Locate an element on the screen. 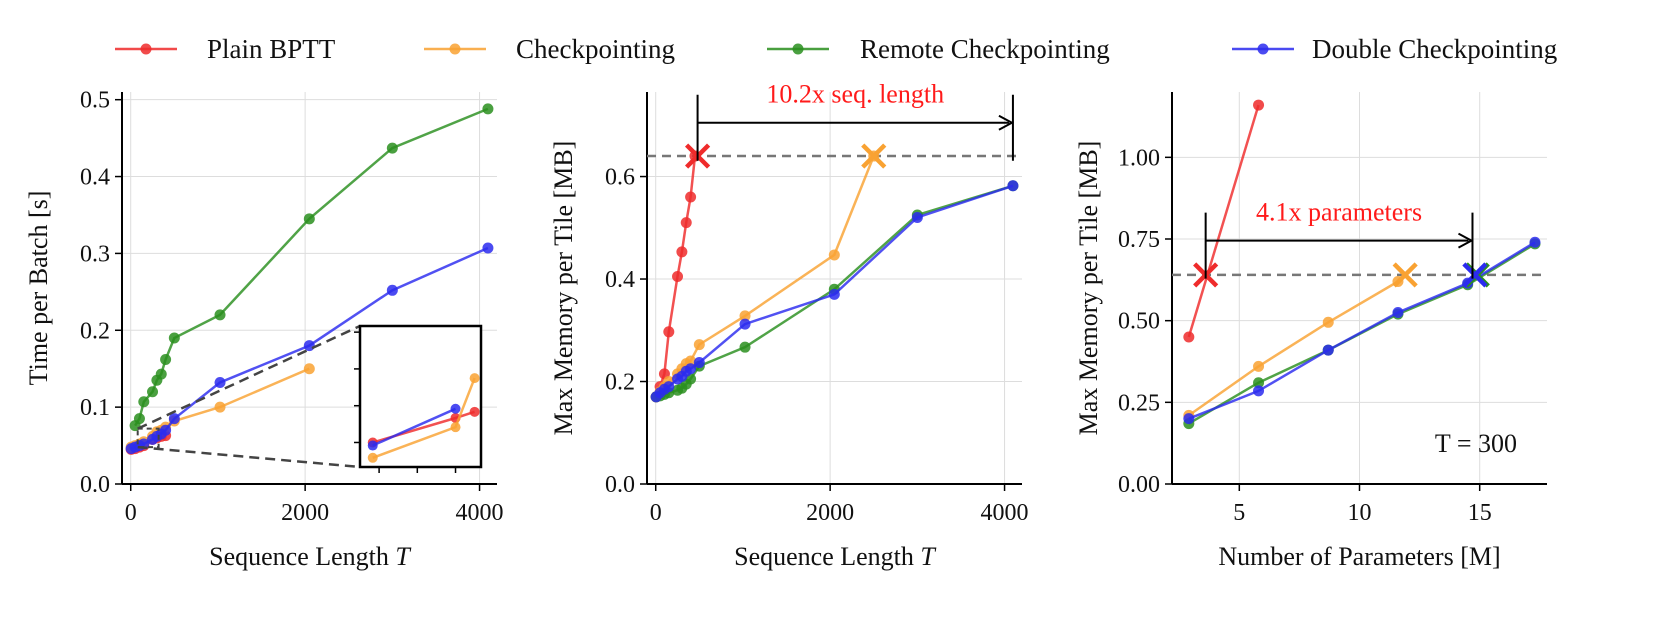  panel1-zoom-box is located at coordinates (148, 438).